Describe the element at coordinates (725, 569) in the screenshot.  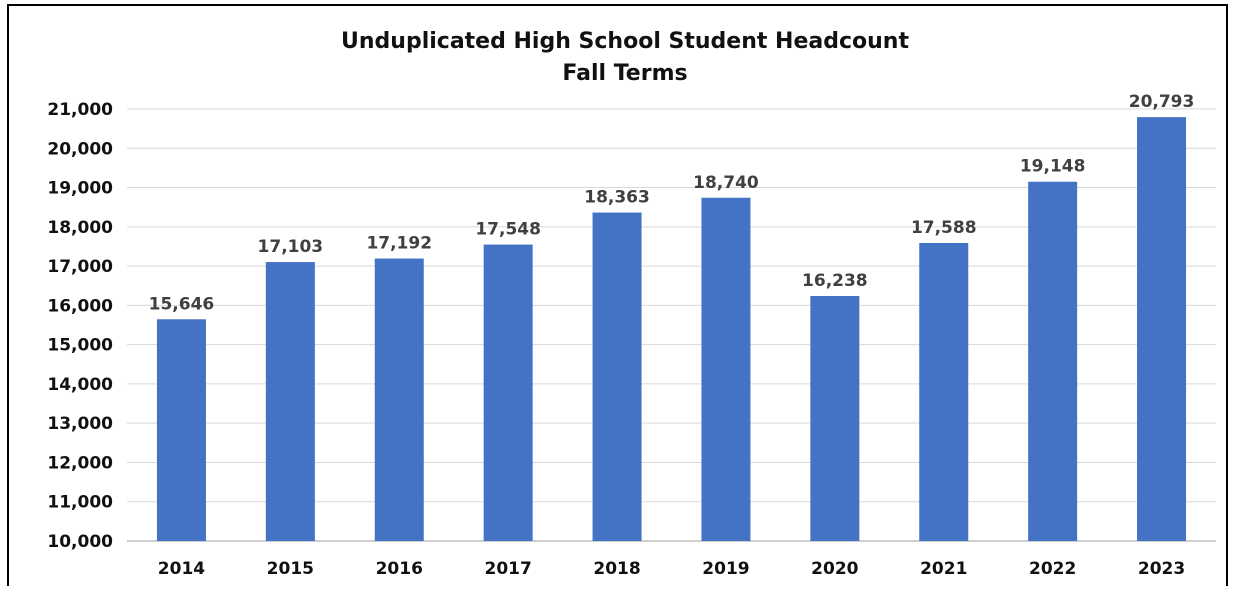
I see `x-tick-label: 2019` at that location.